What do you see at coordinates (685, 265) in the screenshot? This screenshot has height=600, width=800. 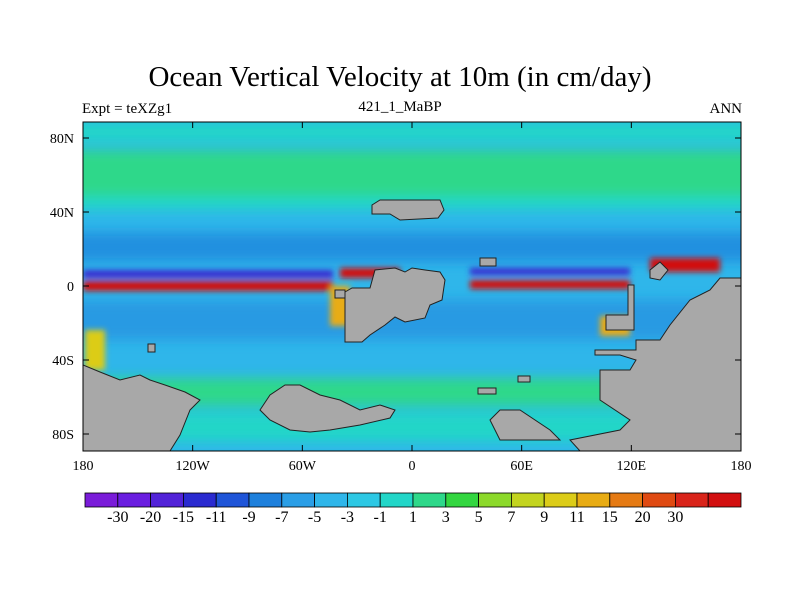 I see `west-pacific-upwelling` at bounding box center [685, 265].